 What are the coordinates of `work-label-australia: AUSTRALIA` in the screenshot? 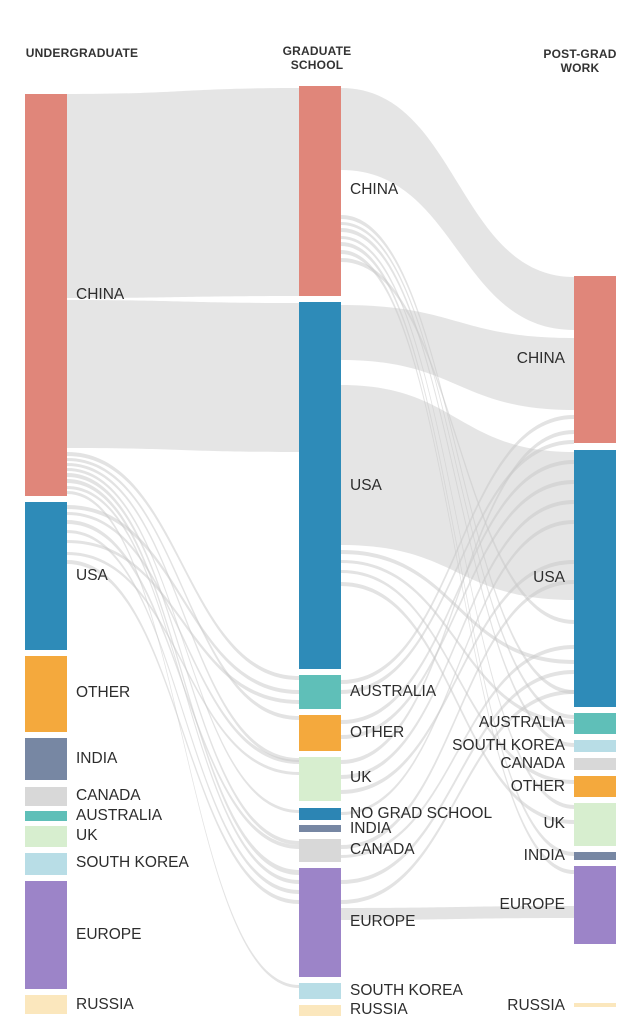 It's located at (522, 722).